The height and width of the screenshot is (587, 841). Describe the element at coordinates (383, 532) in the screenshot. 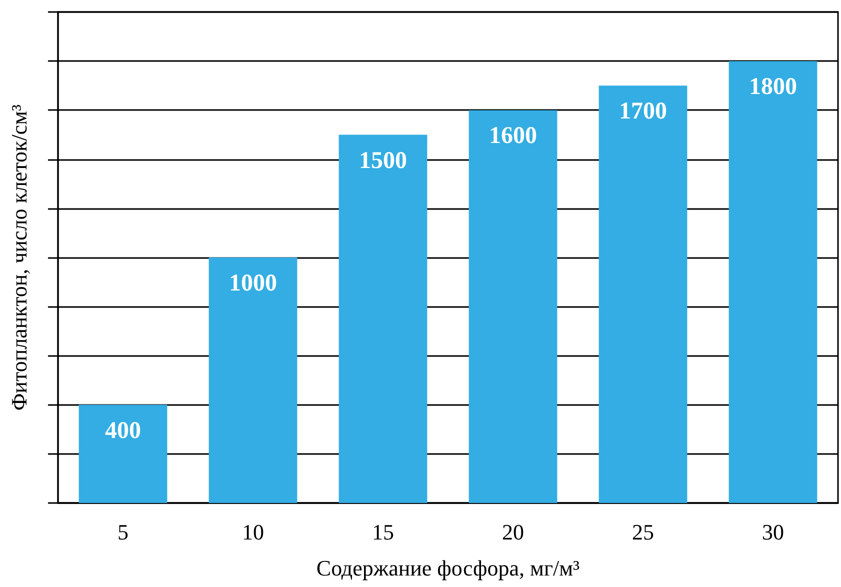

I see `x-tick-label: 15` at that location.